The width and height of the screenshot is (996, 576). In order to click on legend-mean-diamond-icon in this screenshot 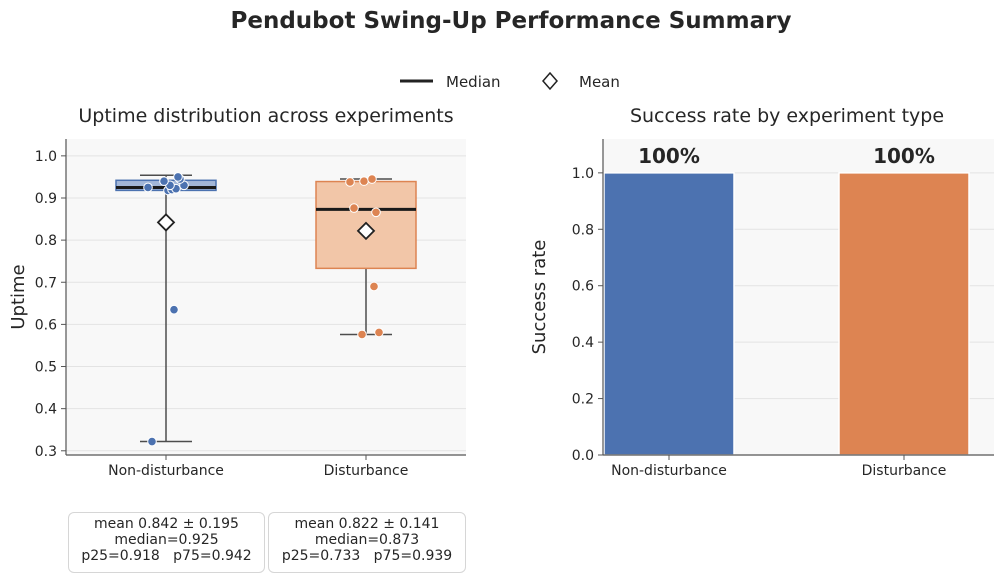, I will do `click(550, 81)`.